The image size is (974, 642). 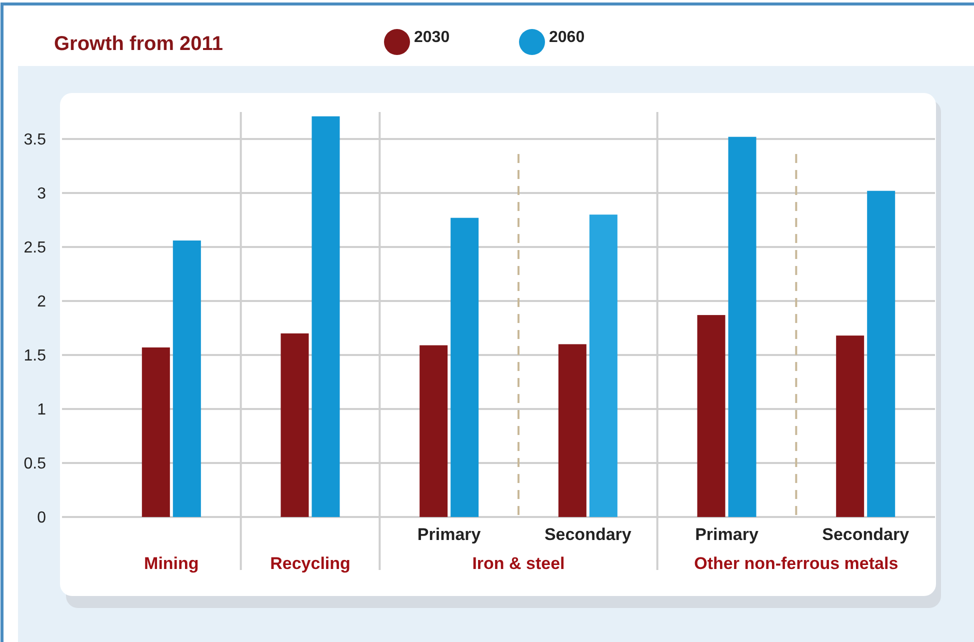 What do you see at coordinates (171, 563) in the screenshot?
I see `x-tick-label: Mining` at bounding box center [171, 563].